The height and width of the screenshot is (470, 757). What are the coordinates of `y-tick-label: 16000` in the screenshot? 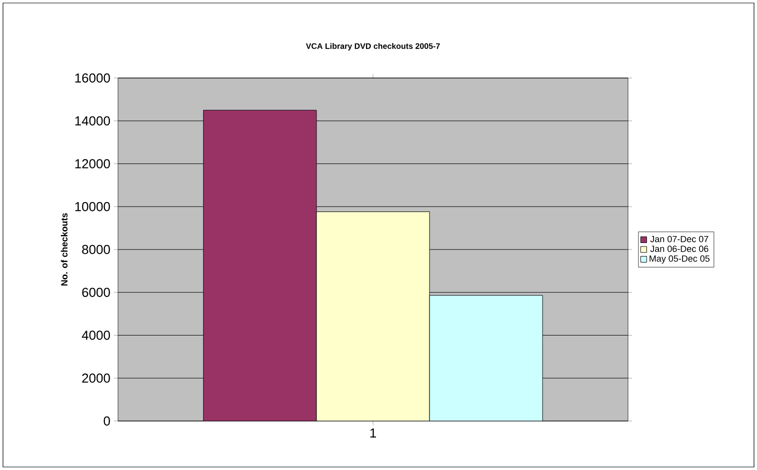 It's located at (92, 78).